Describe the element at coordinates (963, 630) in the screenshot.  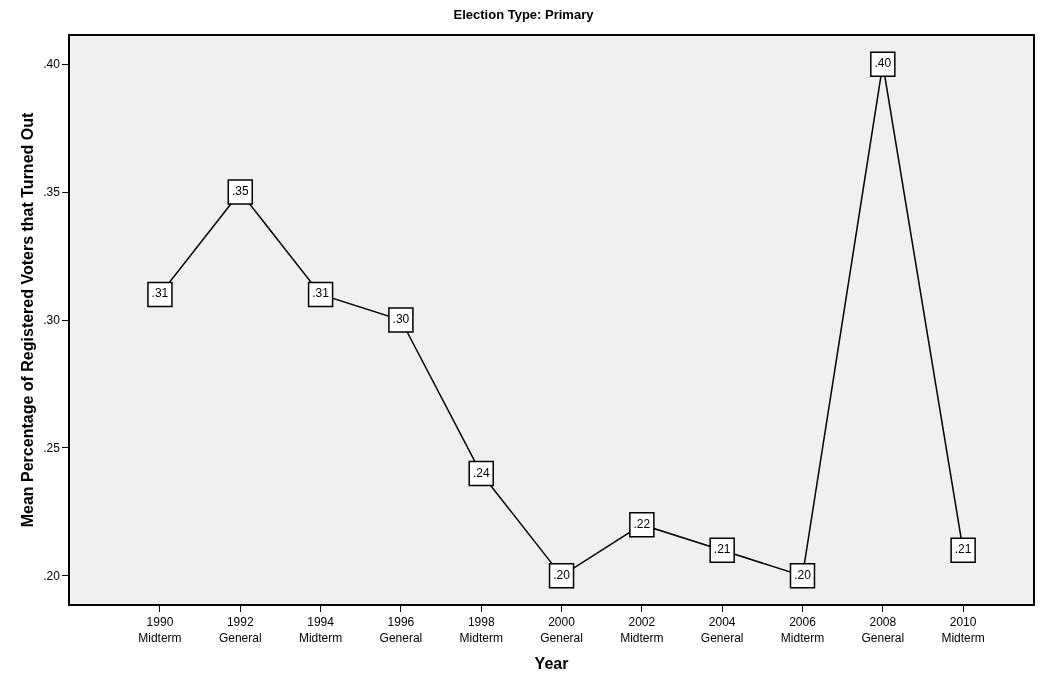
I see `x-tick-label: 2010 Midterm` at that location.